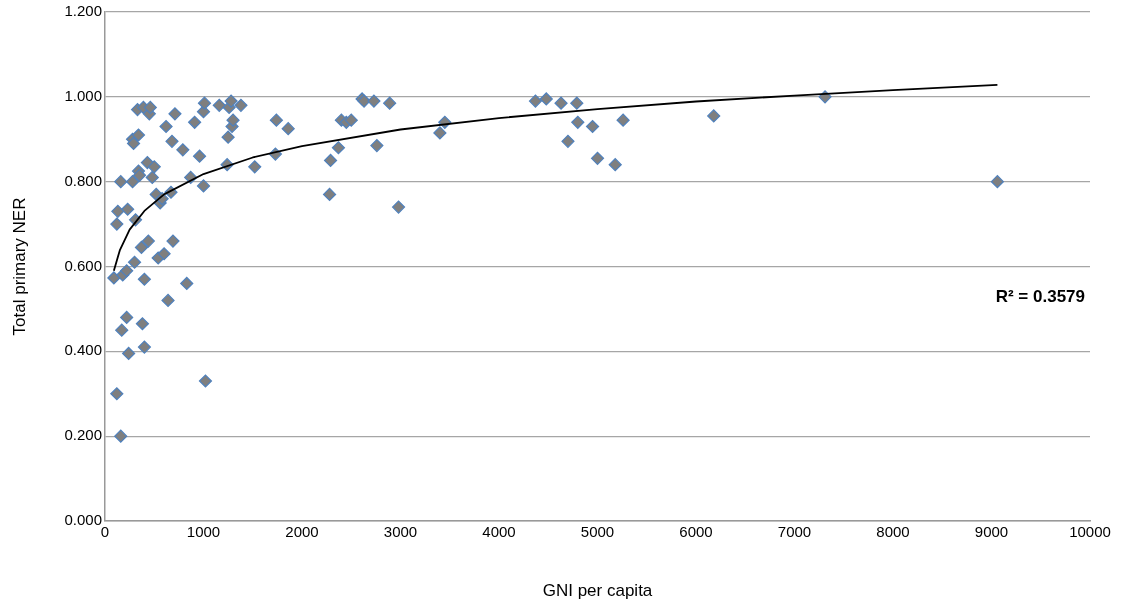  I want to click on y-tick-label: 0.400, so click(83, 350).